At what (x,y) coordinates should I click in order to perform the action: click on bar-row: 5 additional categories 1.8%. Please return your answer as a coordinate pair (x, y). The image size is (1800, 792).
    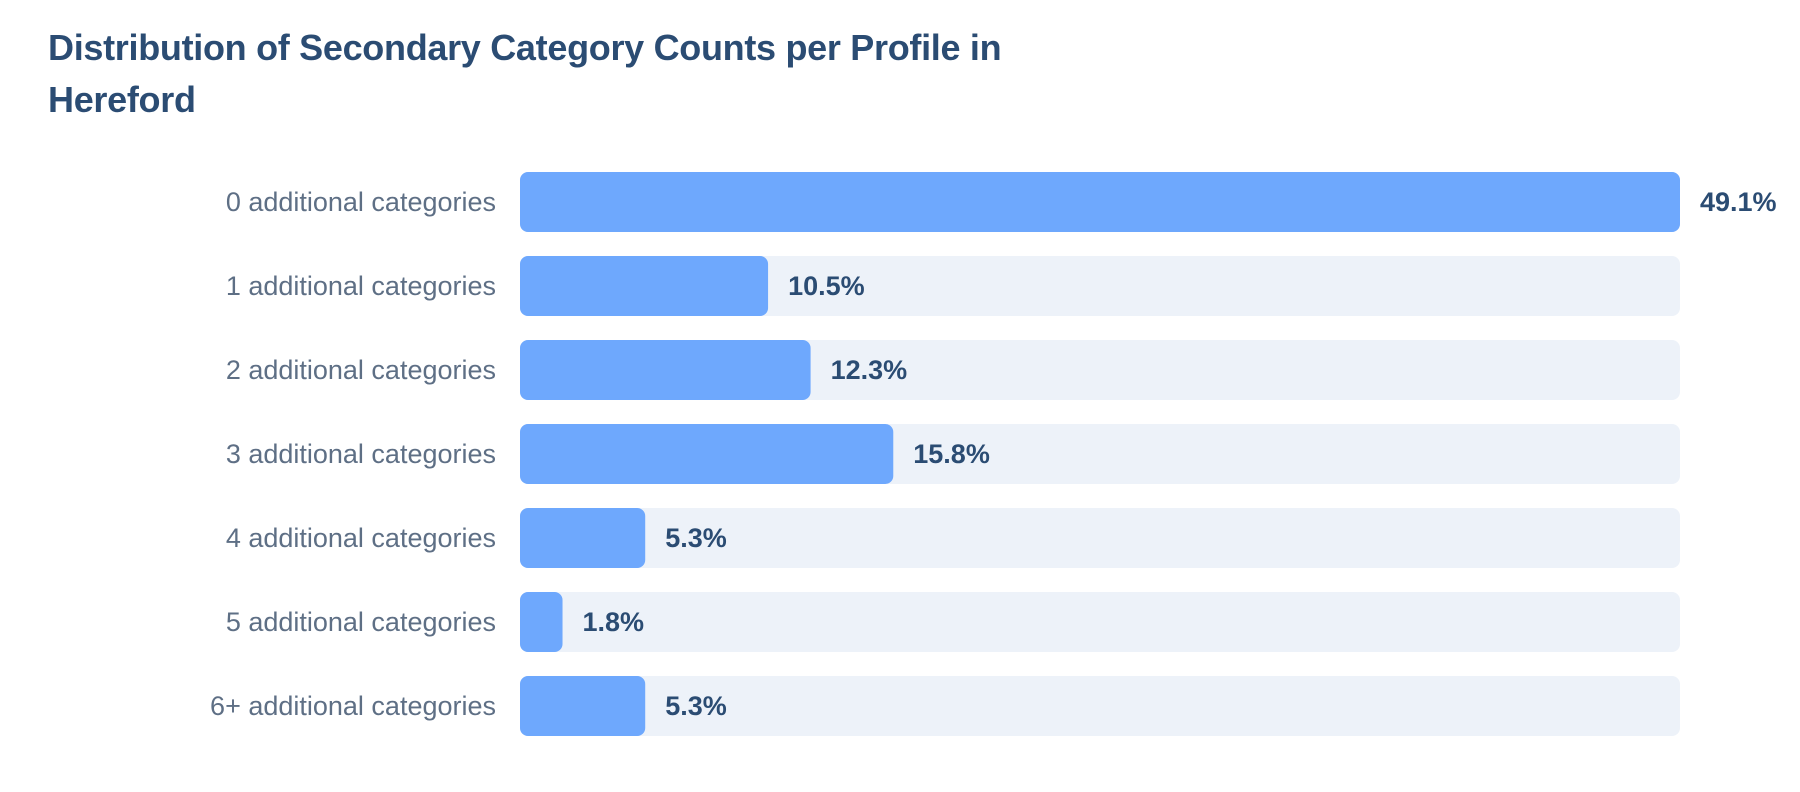
    Looking at the image, I should click on (953, 622).